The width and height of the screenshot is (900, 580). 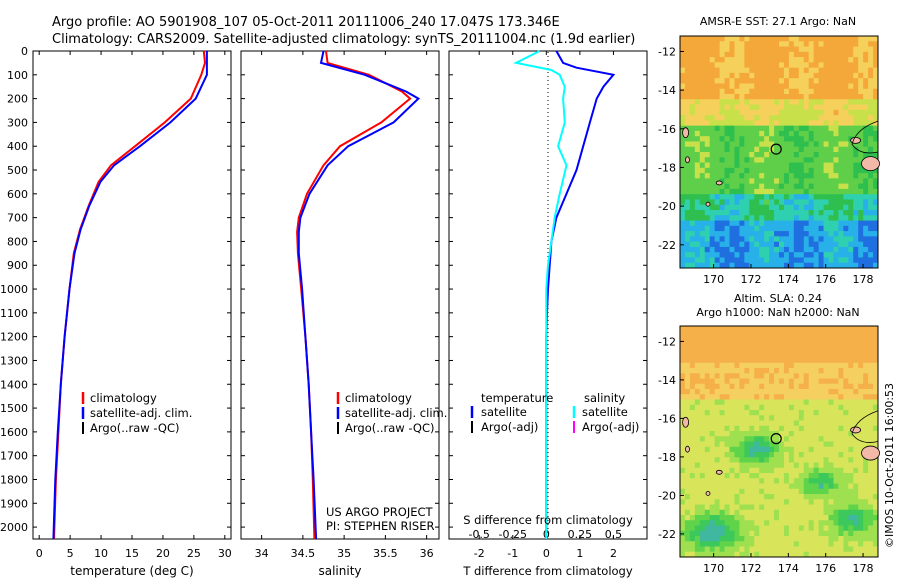 What do you see at coordinates (17, 122) in the screenshot?
I see `depth-tick-label: 300` at bounding box center [17, 122].